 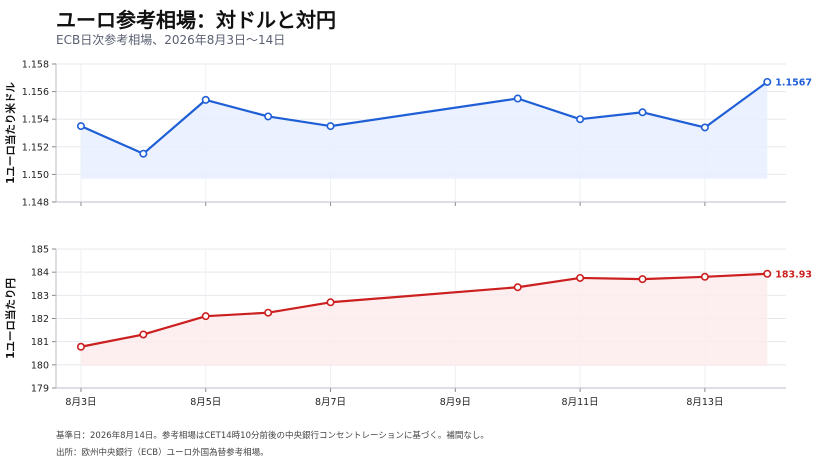 I want to click on page-subtitle: ECB日次参考相場、2026年8月3日〜14日, so click(x=171, y=40).